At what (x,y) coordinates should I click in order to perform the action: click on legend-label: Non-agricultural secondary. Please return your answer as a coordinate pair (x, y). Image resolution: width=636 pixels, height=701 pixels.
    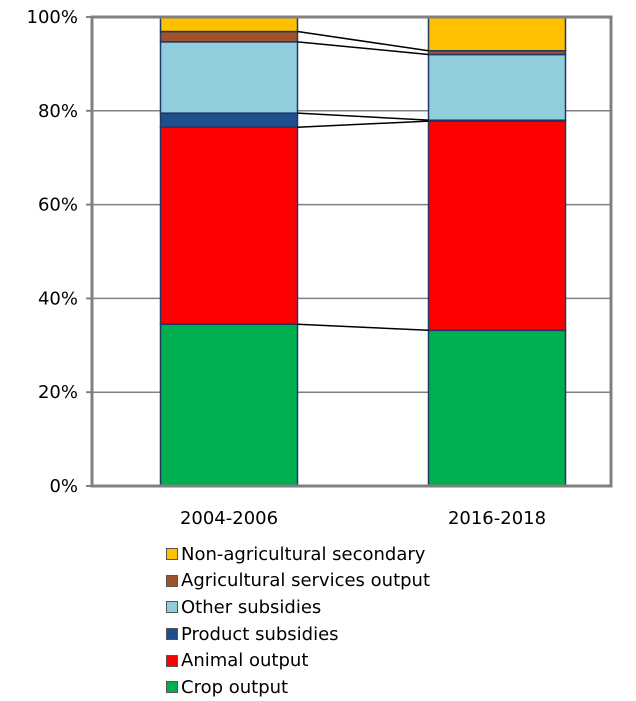
    Looking at the image, I should click on (303, 554).